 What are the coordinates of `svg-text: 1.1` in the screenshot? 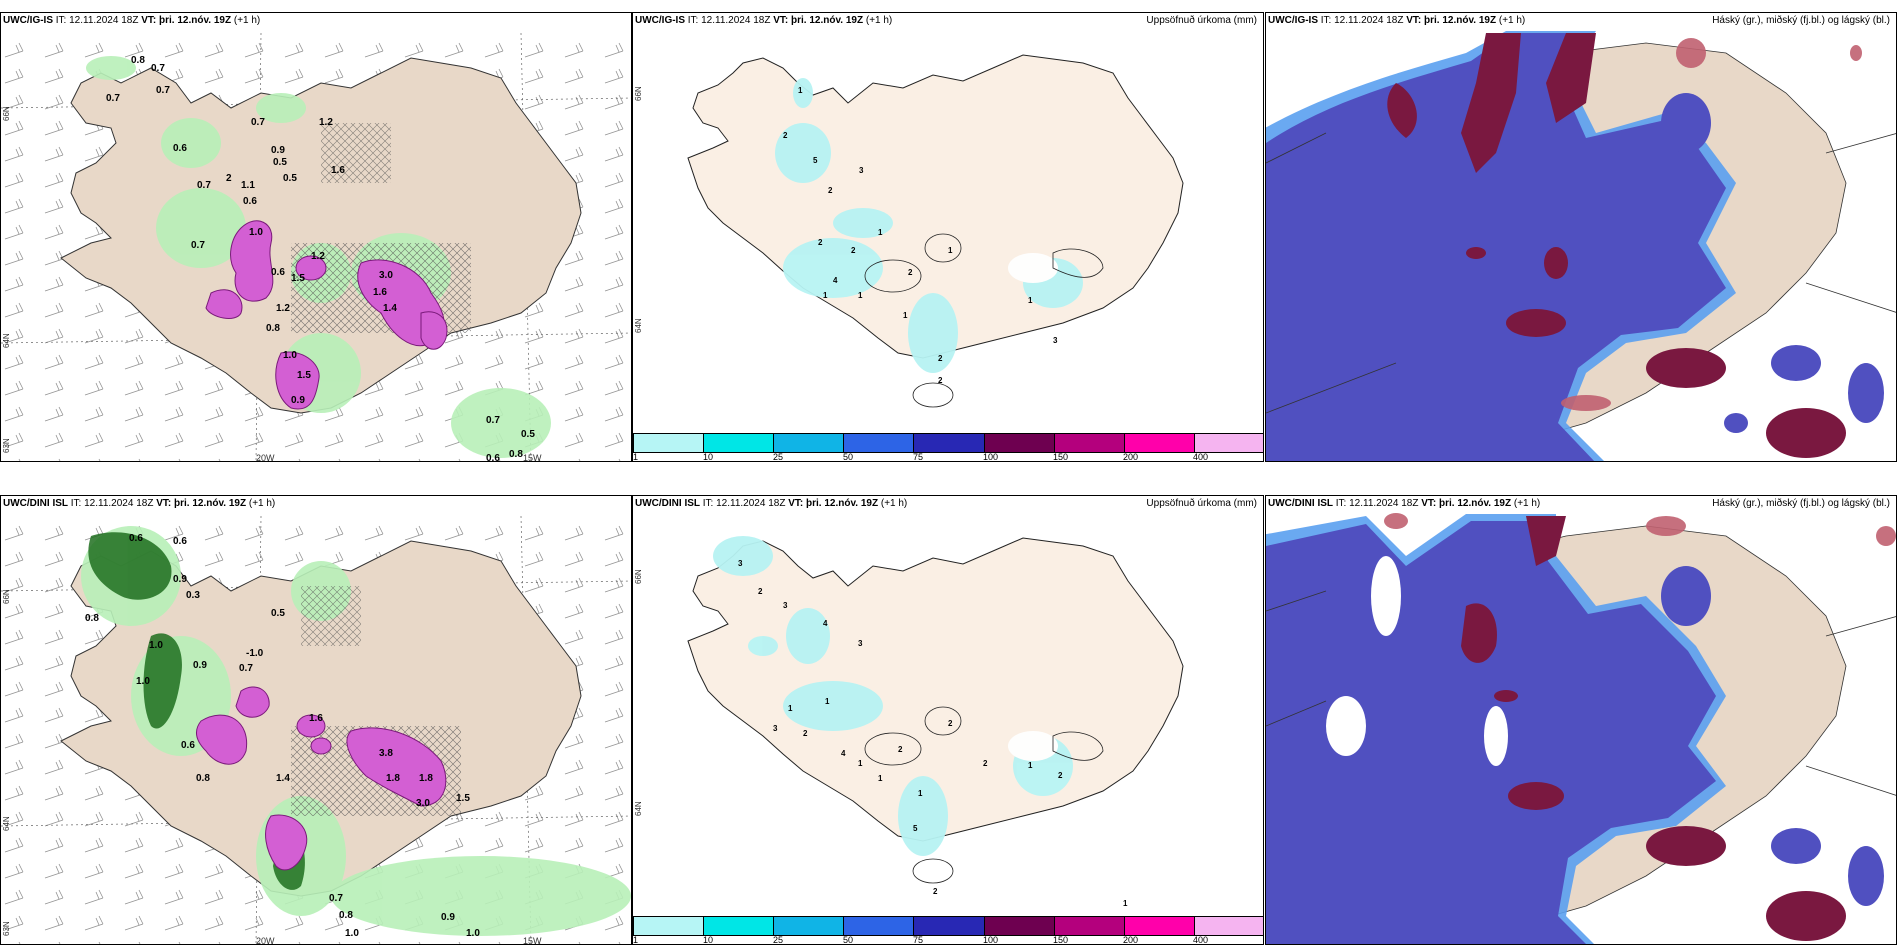 It's located at (248, 185).